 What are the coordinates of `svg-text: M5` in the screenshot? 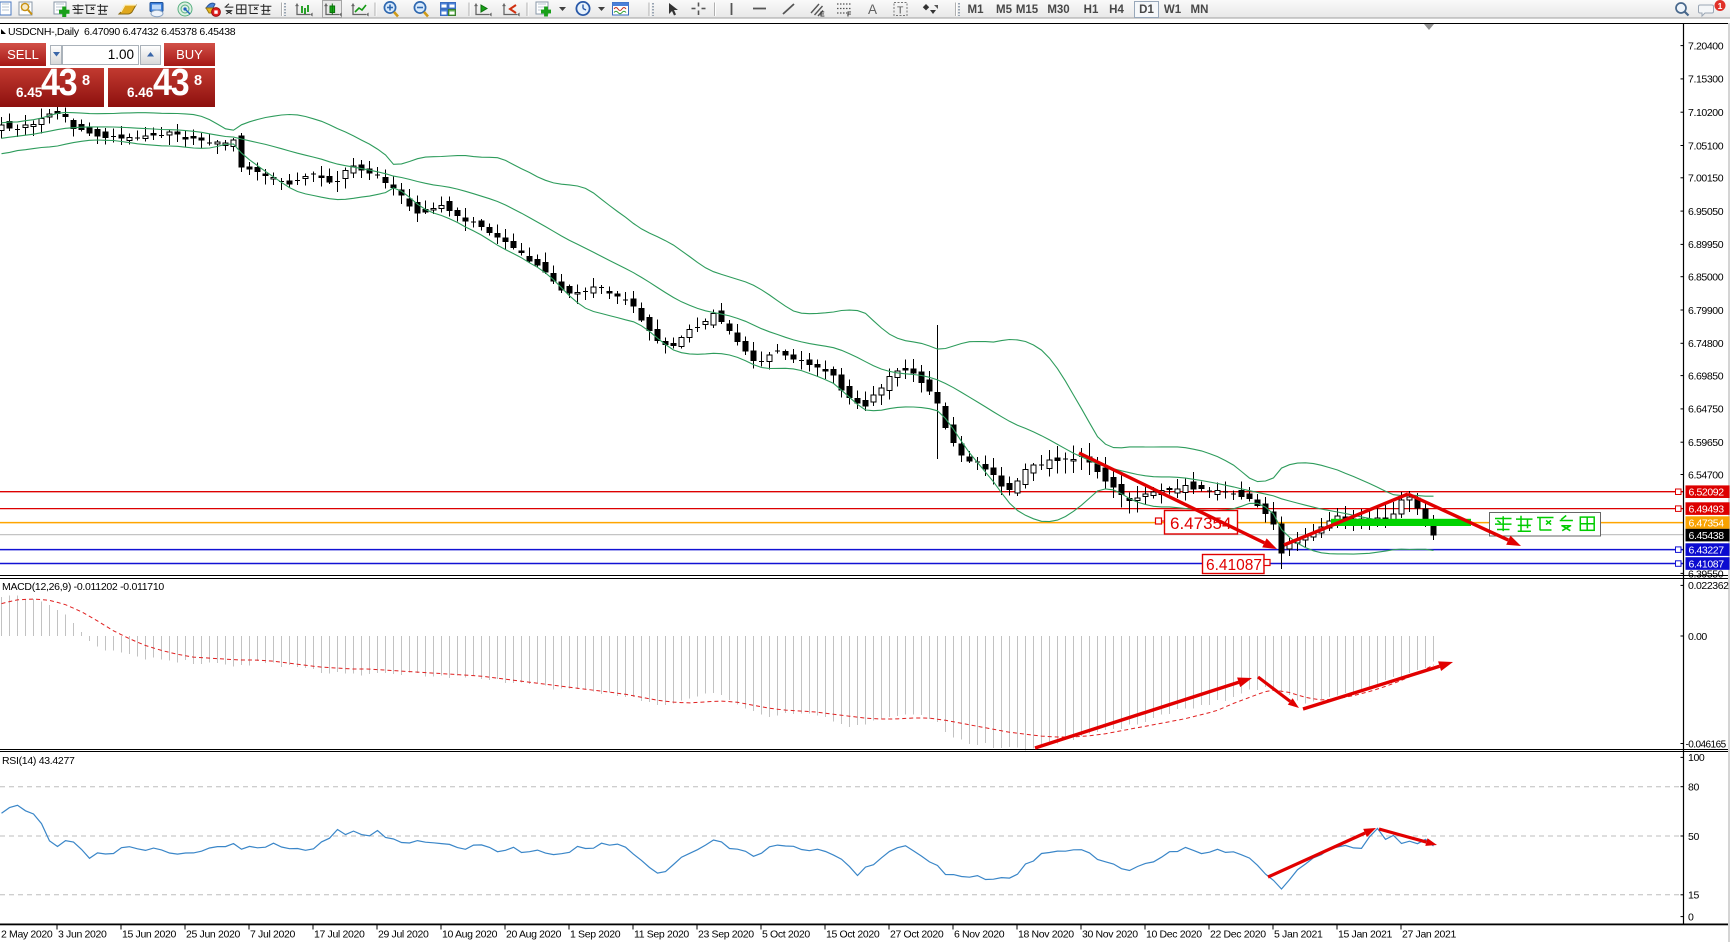 It's located at (1004, 10).